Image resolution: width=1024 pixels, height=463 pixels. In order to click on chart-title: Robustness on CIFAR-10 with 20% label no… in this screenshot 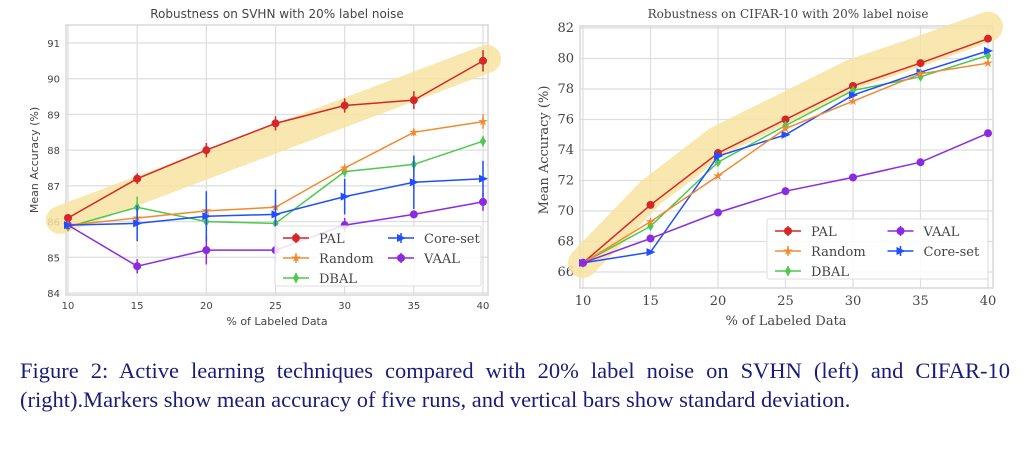, I will do `click(788, 14)`.